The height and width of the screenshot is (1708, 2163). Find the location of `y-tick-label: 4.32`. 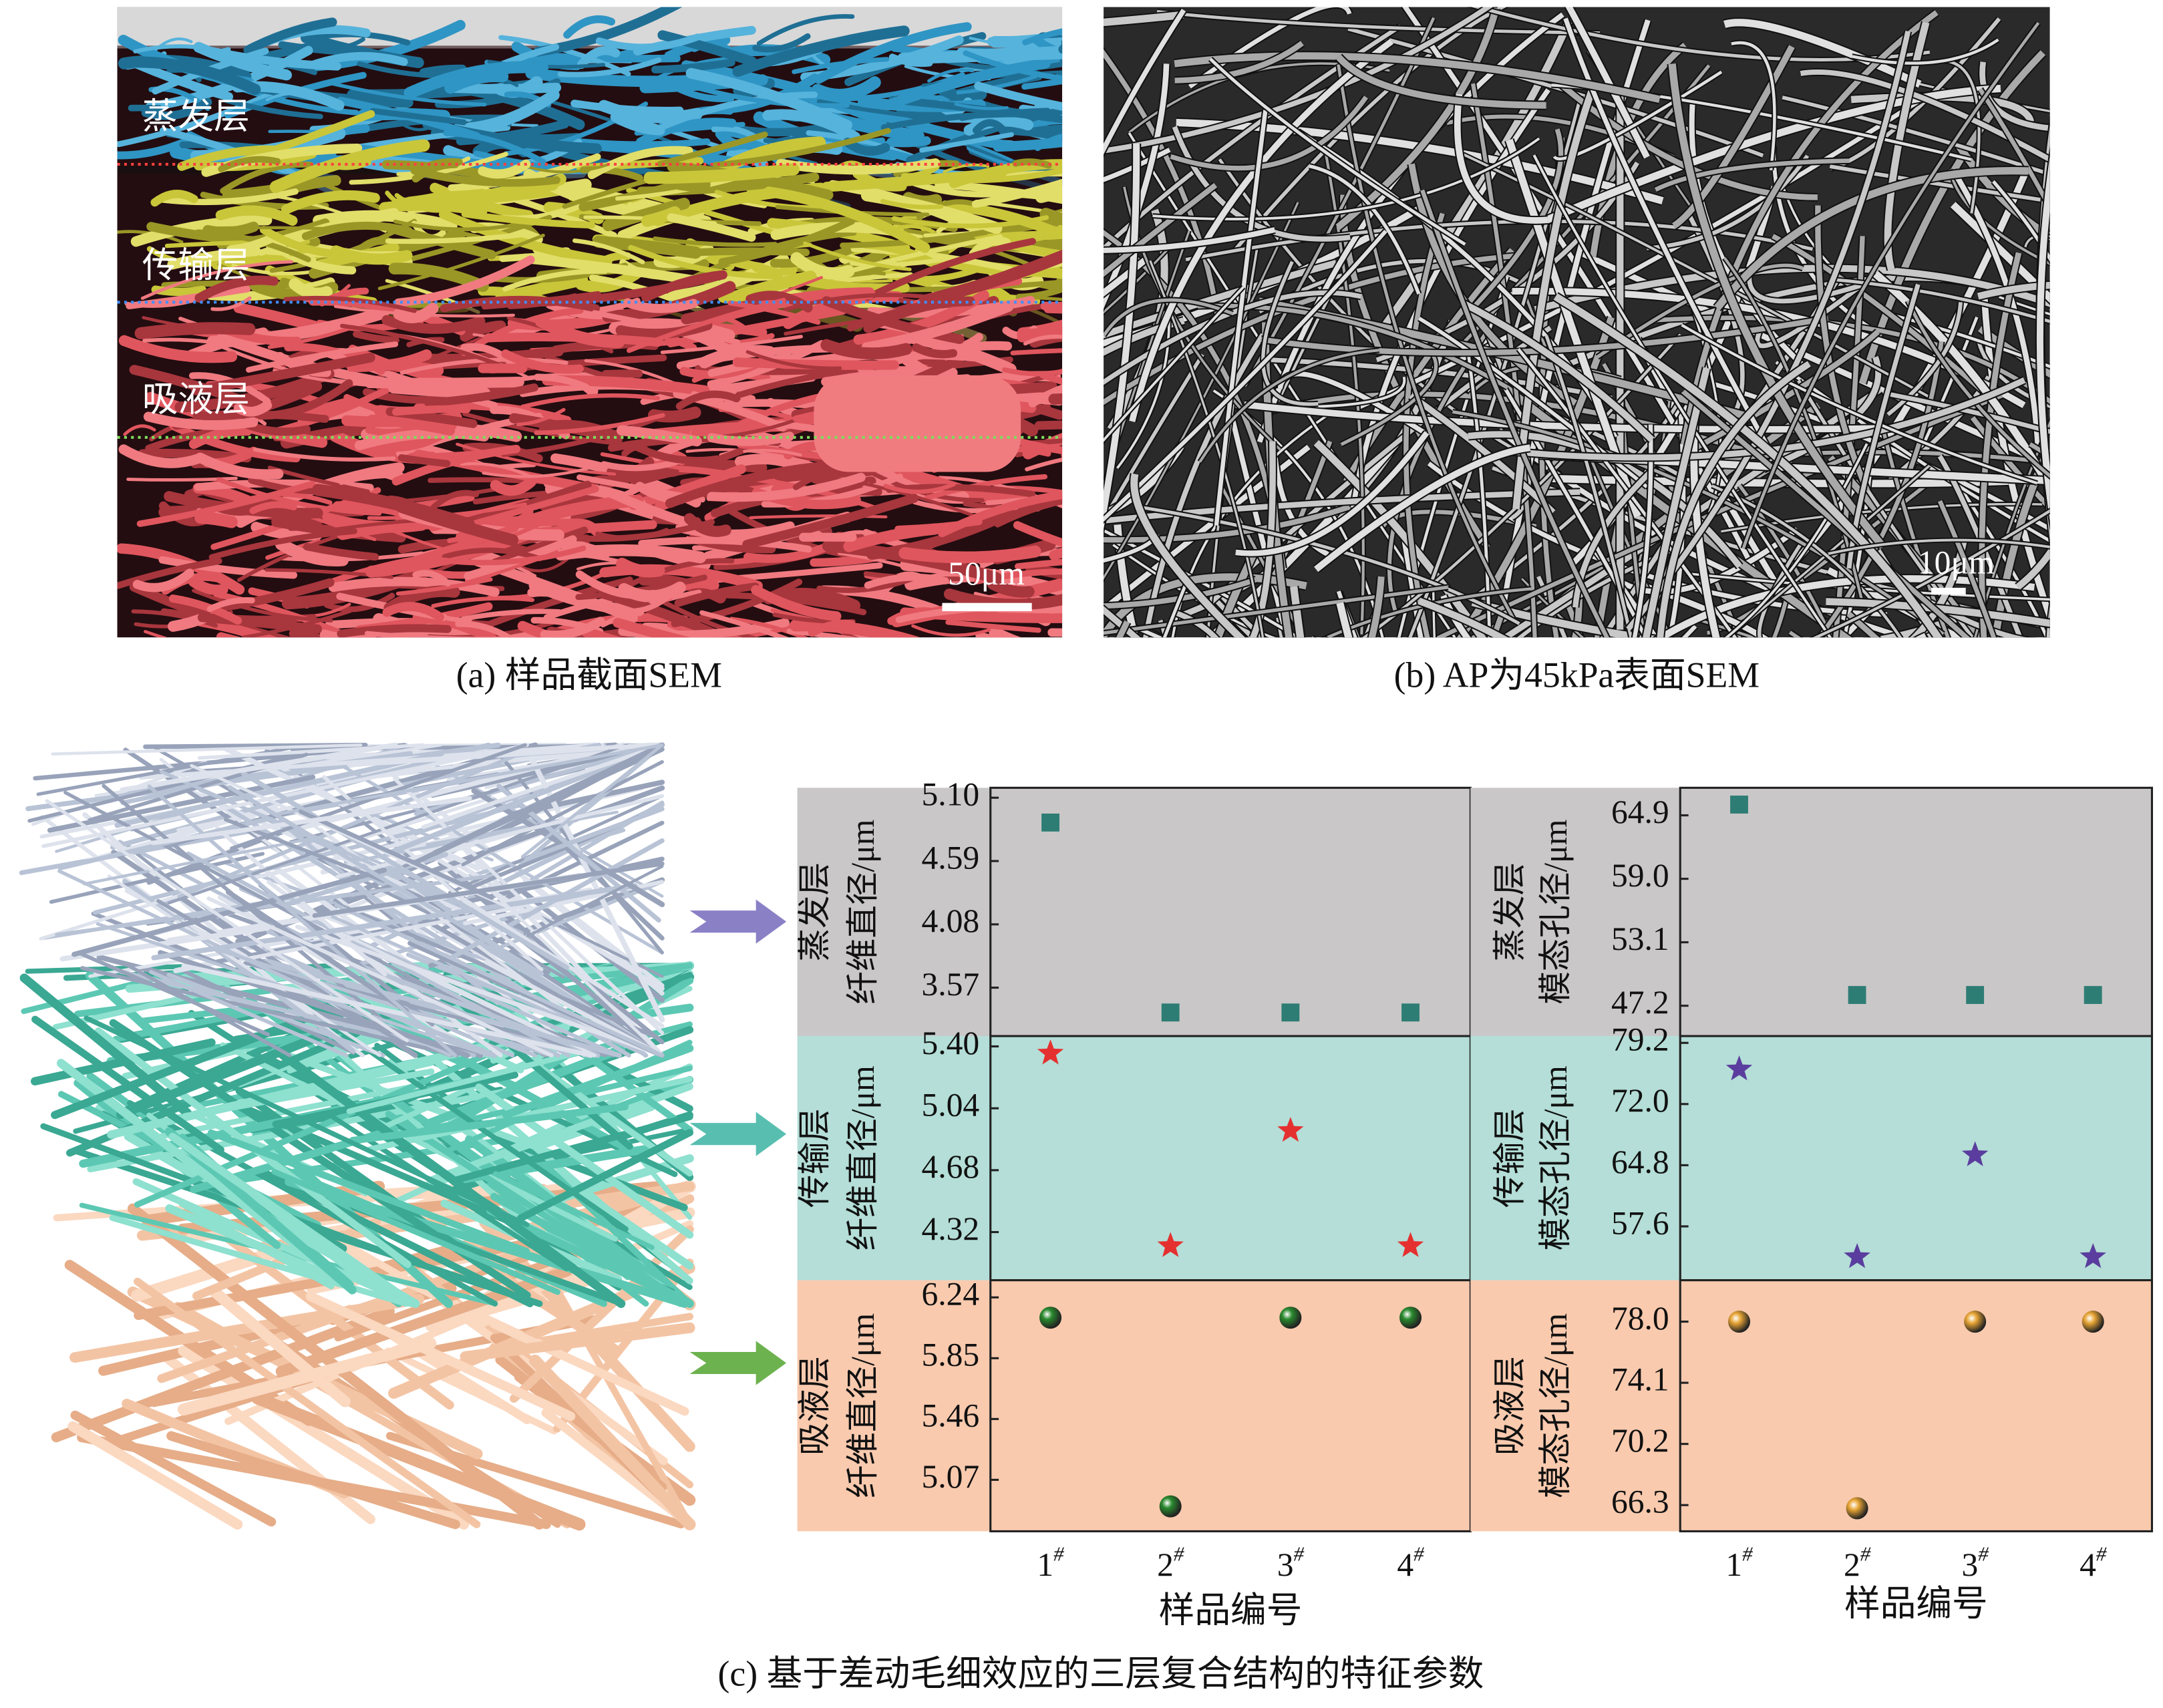

y-tick-label: 4.32 is located at coordinates (950, 1228).